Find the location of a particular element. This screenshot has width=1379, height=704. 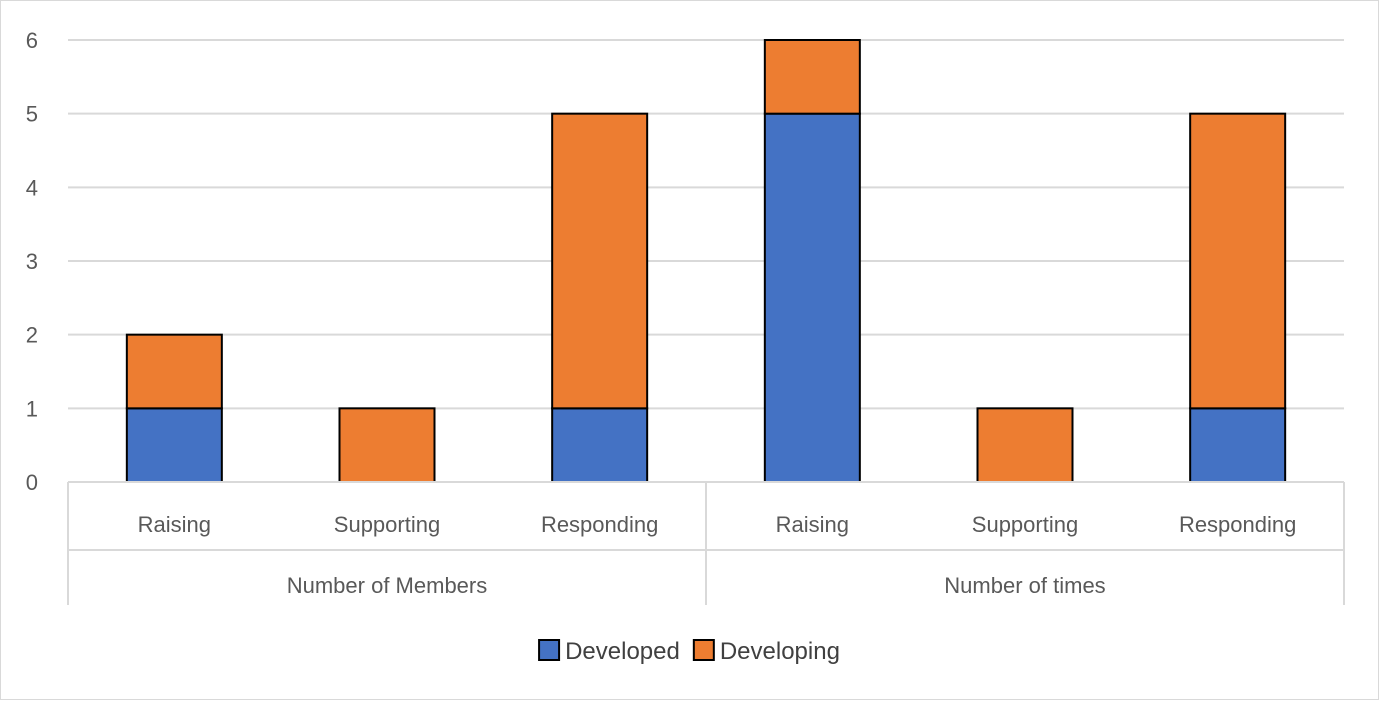

y-tick-label: 1 is located at coordinates (32, 408).